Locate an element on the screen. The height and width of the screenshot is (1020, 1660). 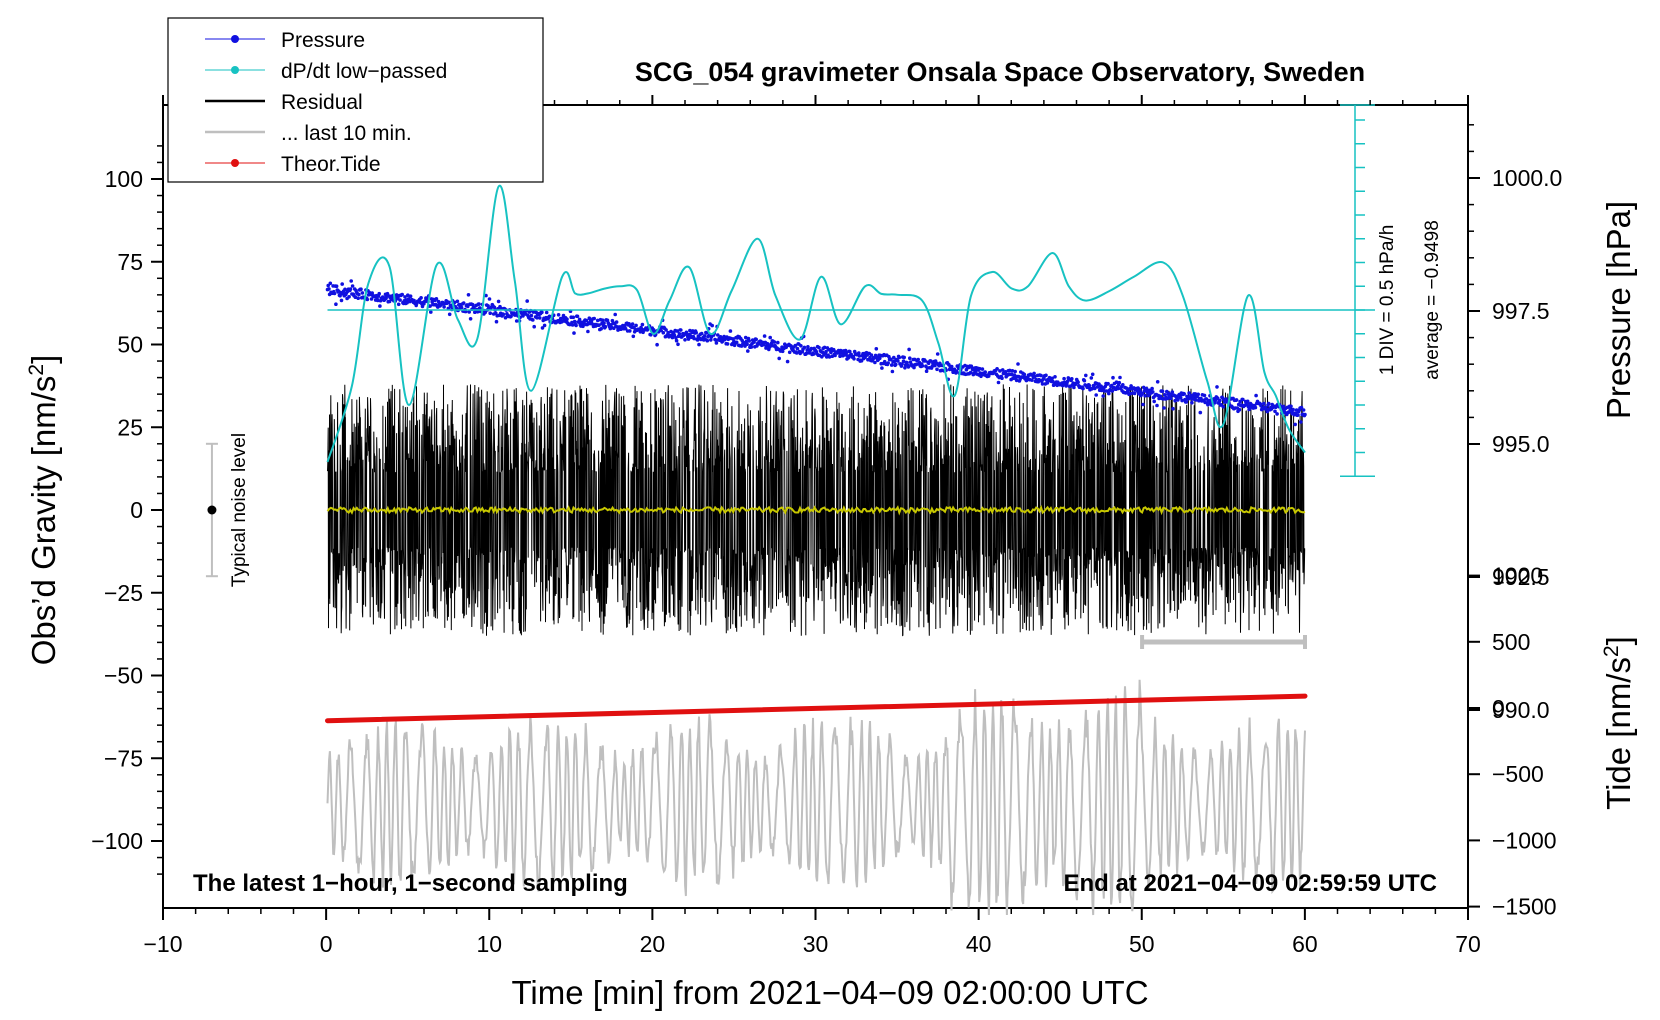
y-axis-left-title-main: Obs’d Gravity [nm/s is located at coordinates (43, 521).